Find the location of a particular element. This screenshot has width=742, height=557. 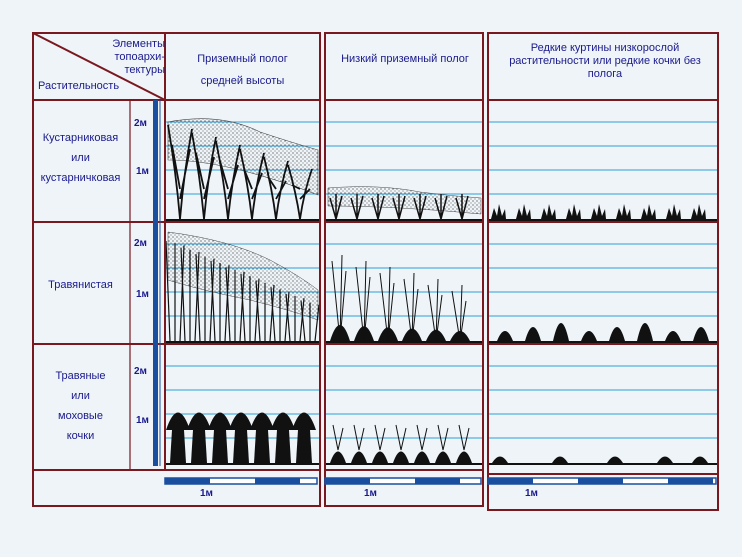

row-label-line: моховые is located at coordinates (80, 416).